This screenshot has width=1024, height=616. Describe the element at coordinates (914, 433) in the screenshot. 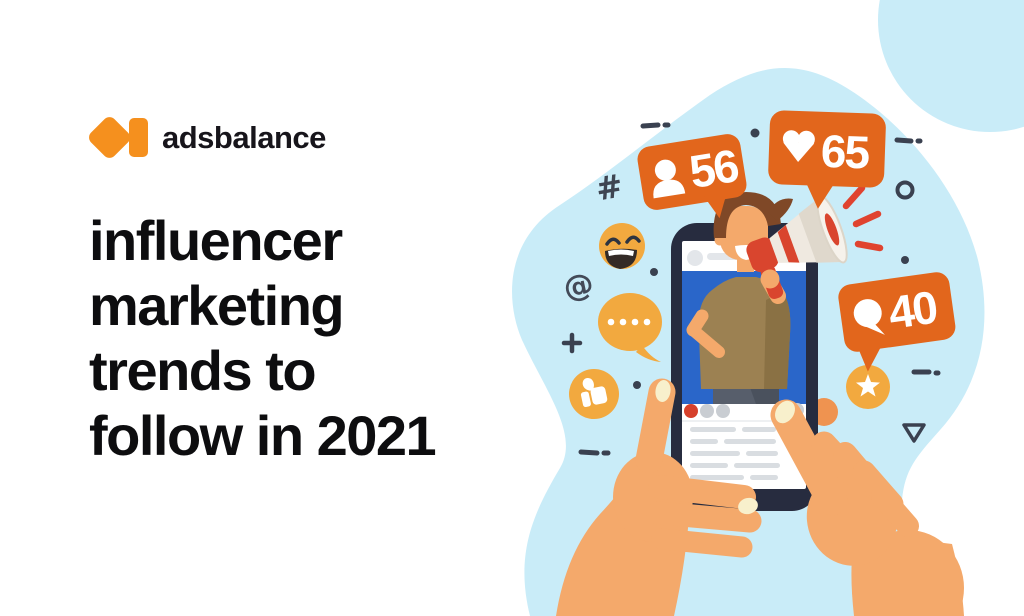

I see `triangle-icon` at that location.